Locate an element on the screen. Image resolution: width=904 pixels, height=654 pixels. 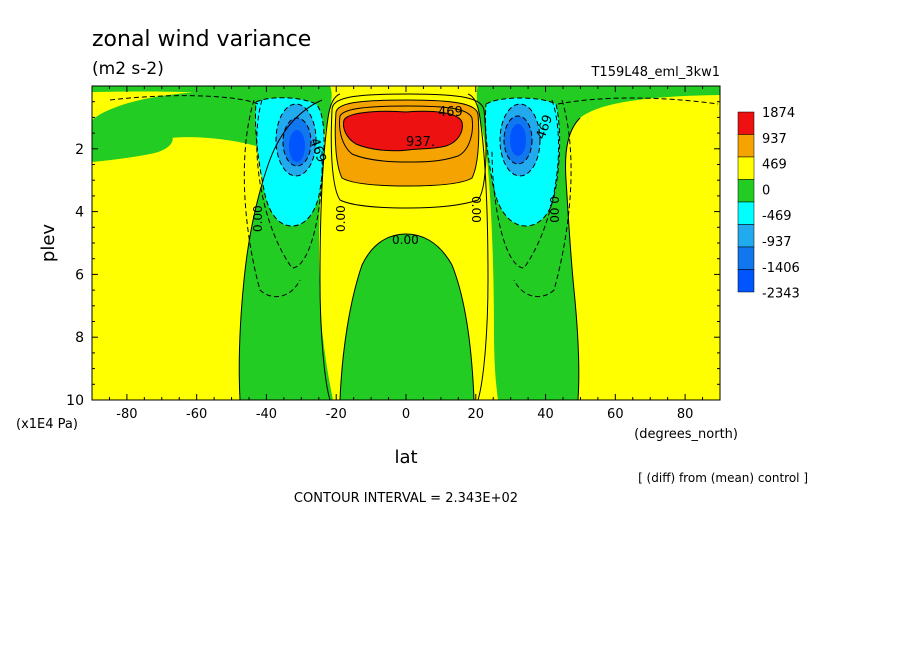
contour-label: 469 is located at coordinates (450, 112).